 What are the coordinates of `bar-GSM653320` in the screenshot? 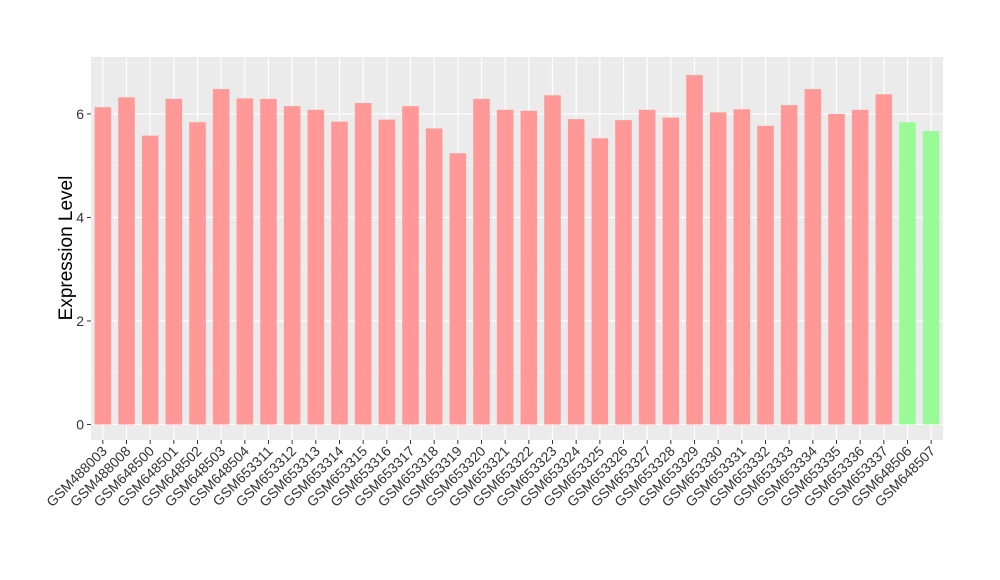 It's located at (481, 261).